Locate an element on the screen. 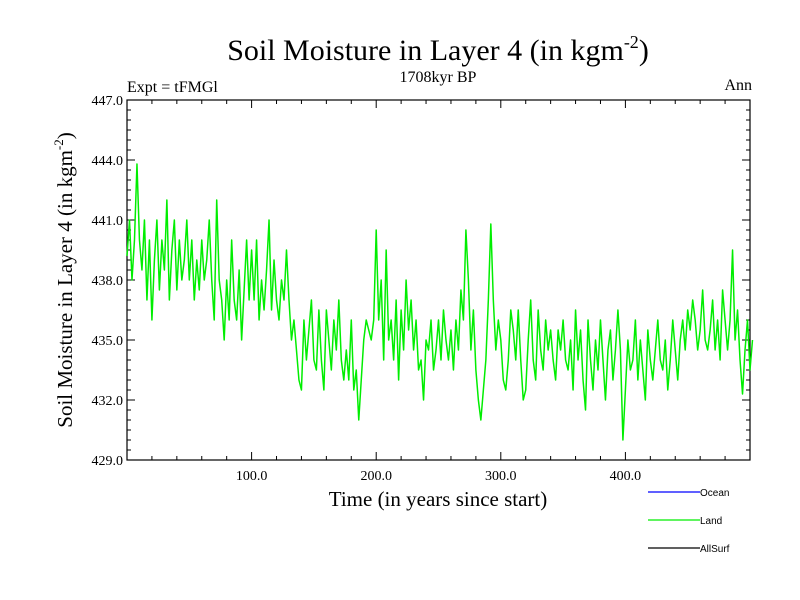 The width and height of the screenshot is (800, 600). y-tick-label: 438.0 is located at coordinates (108, 281).